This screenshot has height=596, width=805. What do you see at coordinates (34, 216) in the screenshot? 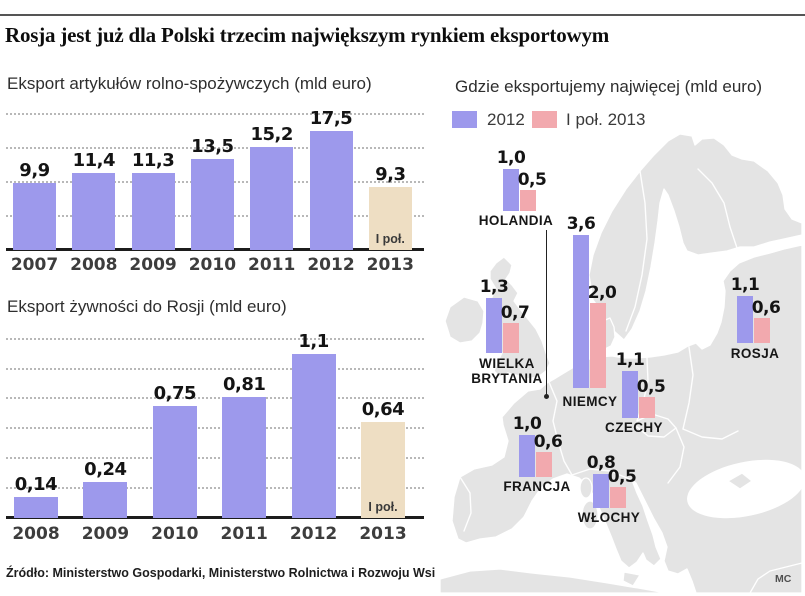
I see `bar-2007` at bounding box center [34, 216].